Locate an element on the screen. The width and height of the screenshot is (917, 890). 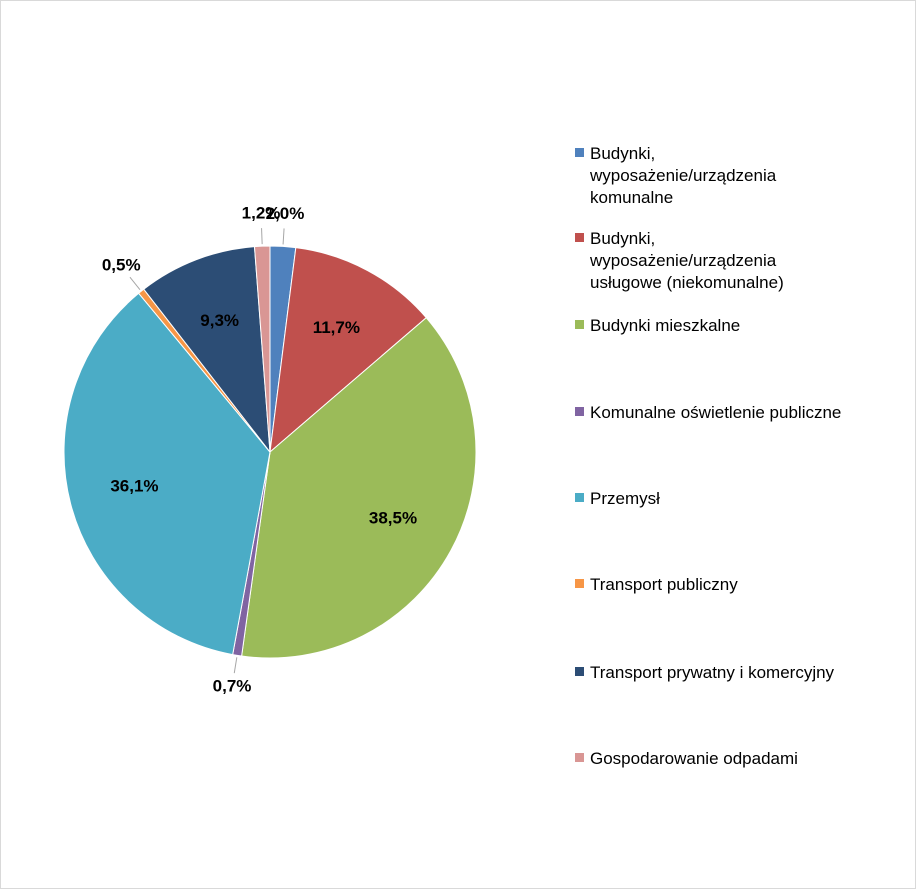
legend-item: Budynki mieszkalne is located at coordinates (657, 326).